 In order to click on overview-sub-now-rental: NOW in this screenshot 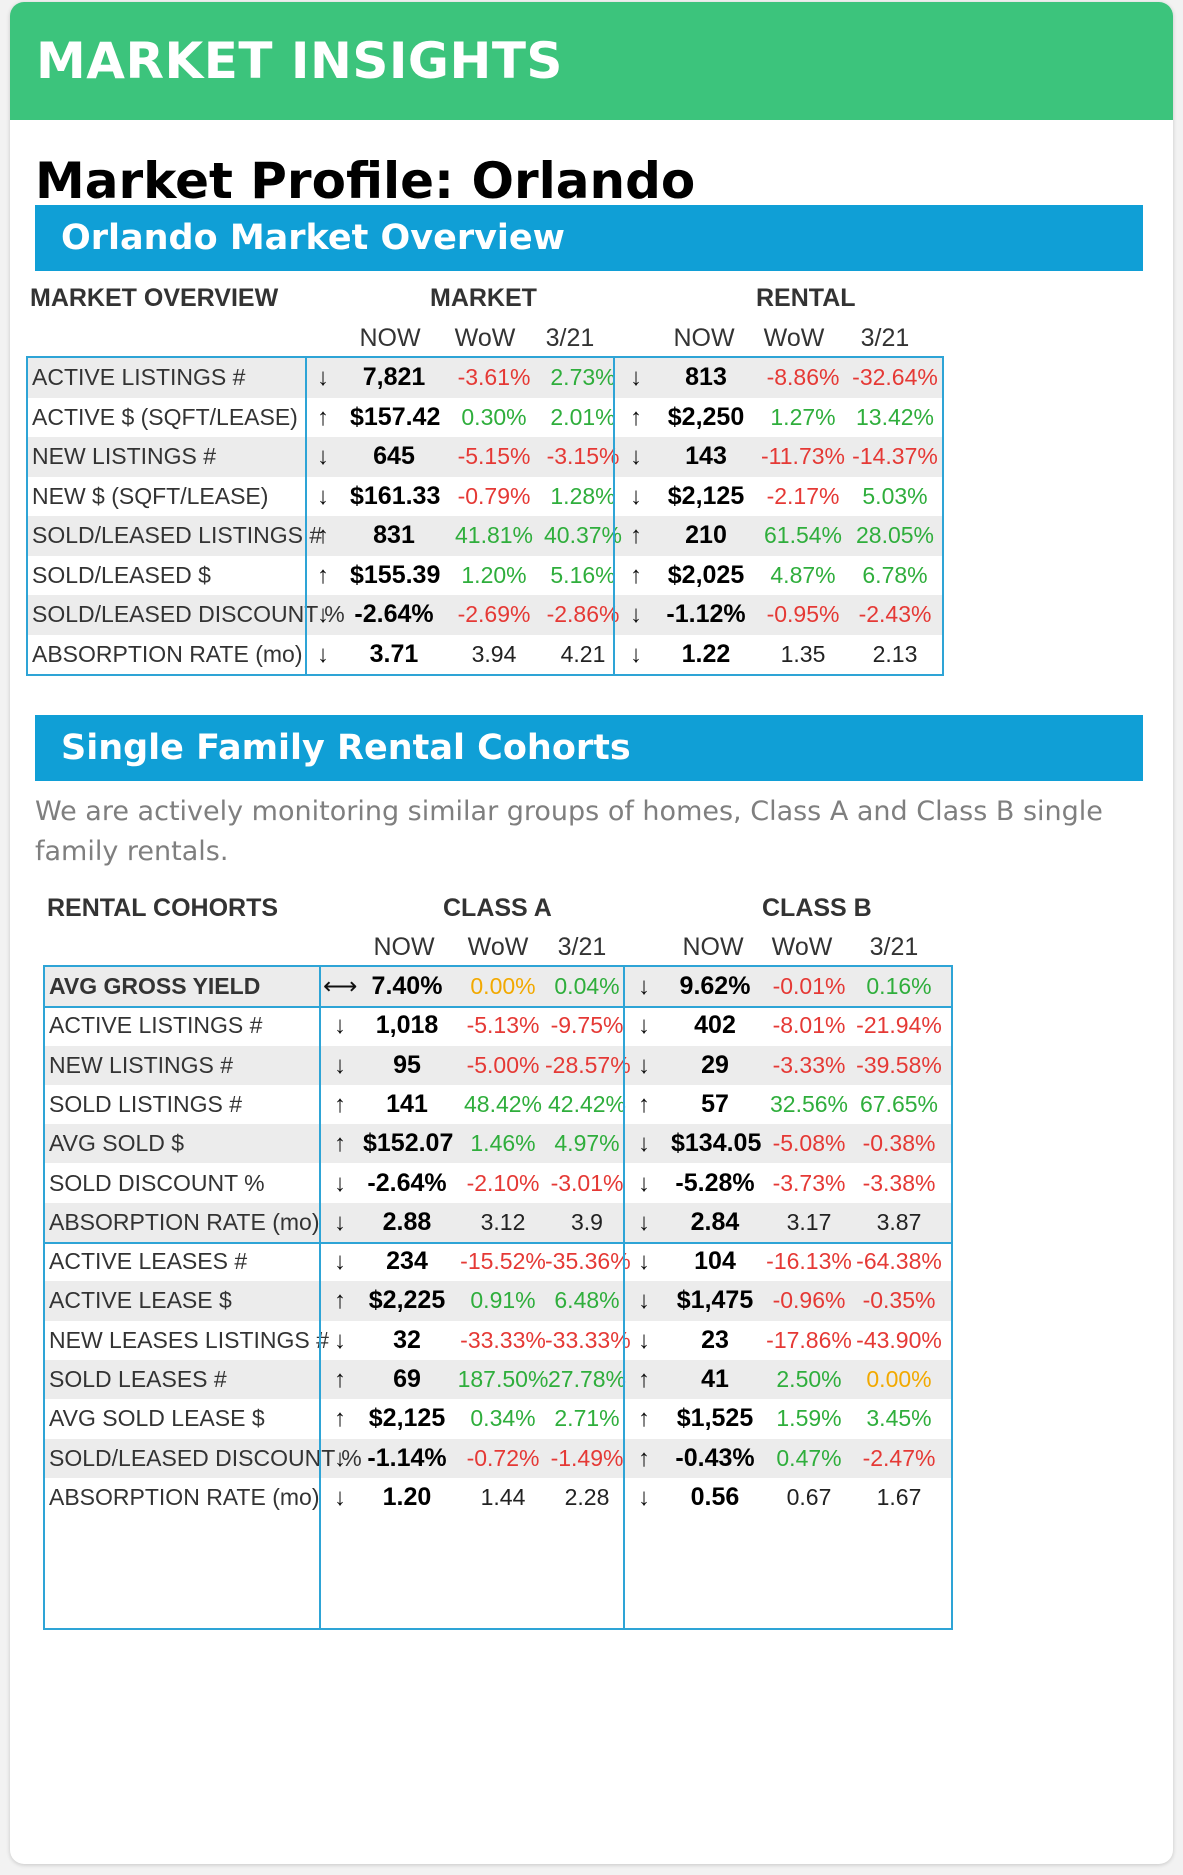, I will do `click(704, 338)`.